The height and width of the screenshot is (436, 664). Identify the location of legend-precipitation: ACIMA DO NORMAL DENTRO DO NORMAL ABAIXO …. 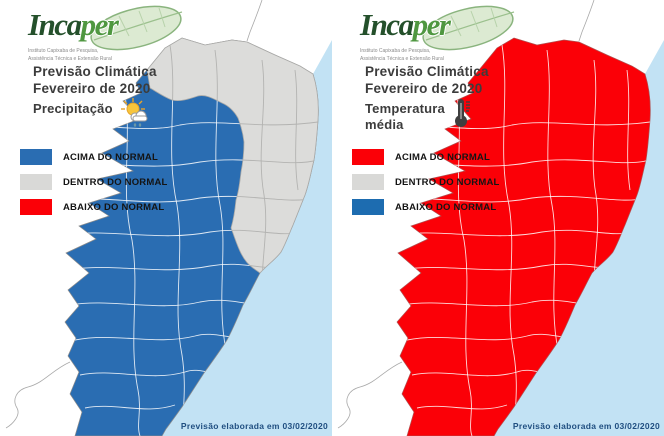
(94, 186).